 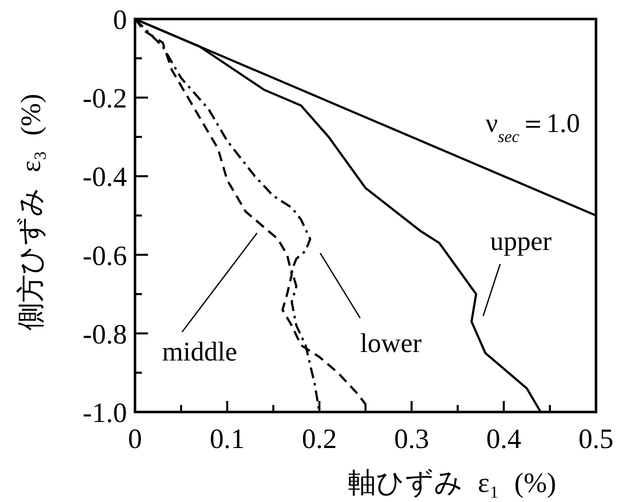 I want to click on series-label: lower, so click(x=391, y=343).